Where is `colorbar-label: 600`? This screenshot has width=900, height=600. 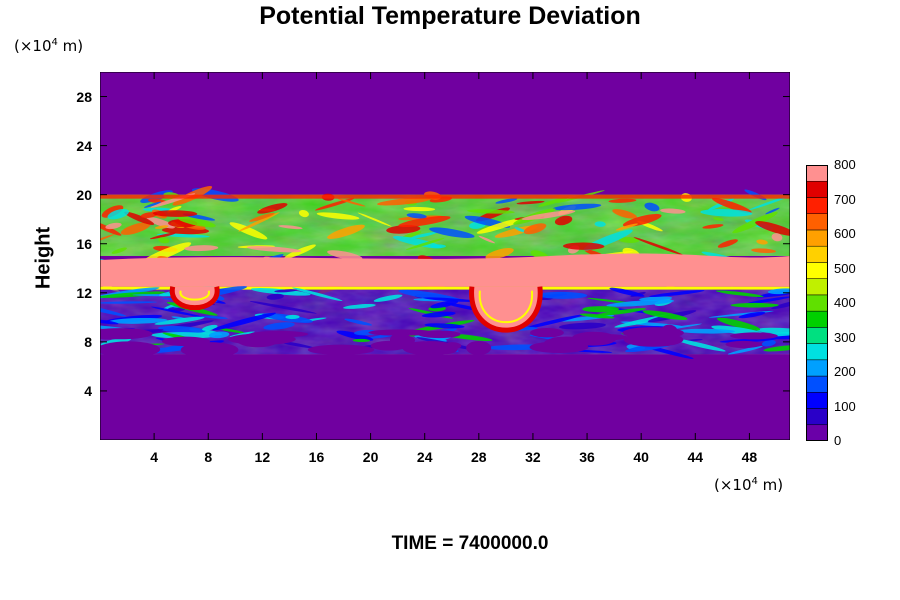 colorbar-label: 600 is located at coordinates (845, 233).